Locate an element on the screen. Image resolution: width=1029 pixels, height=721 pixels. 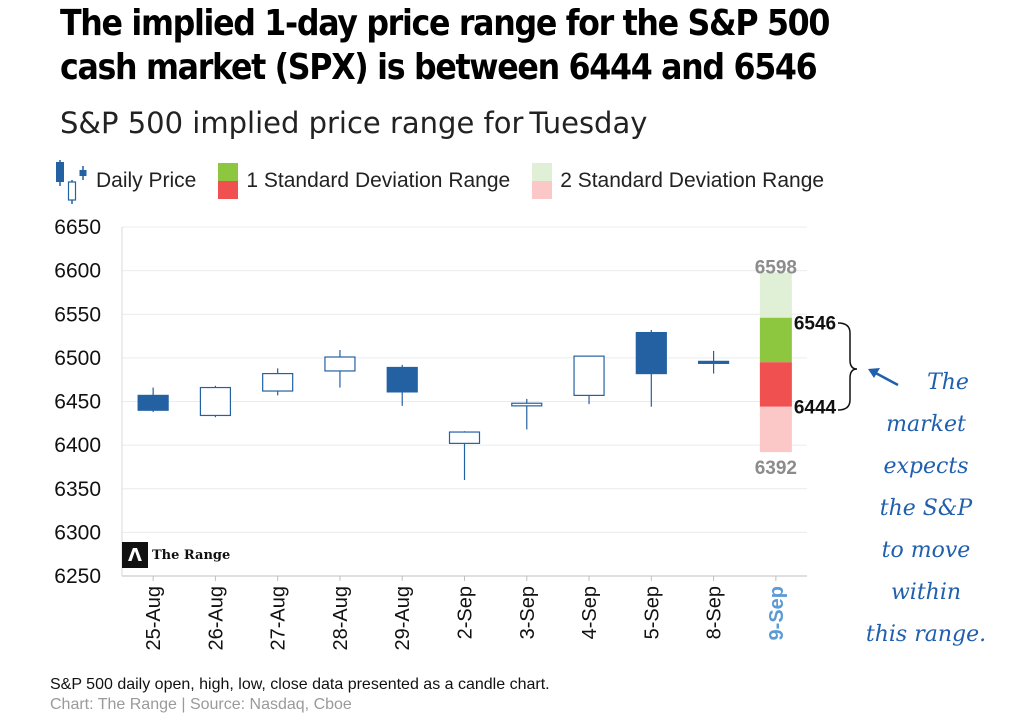
subtitle-text: S&P 500 implied price range for is located at coordinates (292, 123).